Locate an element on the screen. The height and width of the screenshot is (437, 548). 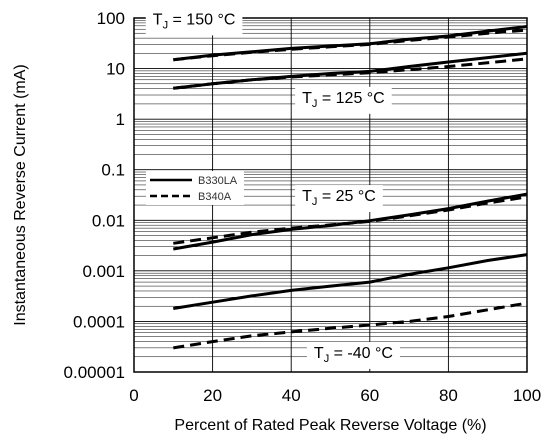
x-tick-label: 20 is located at coordinates (212, 395).